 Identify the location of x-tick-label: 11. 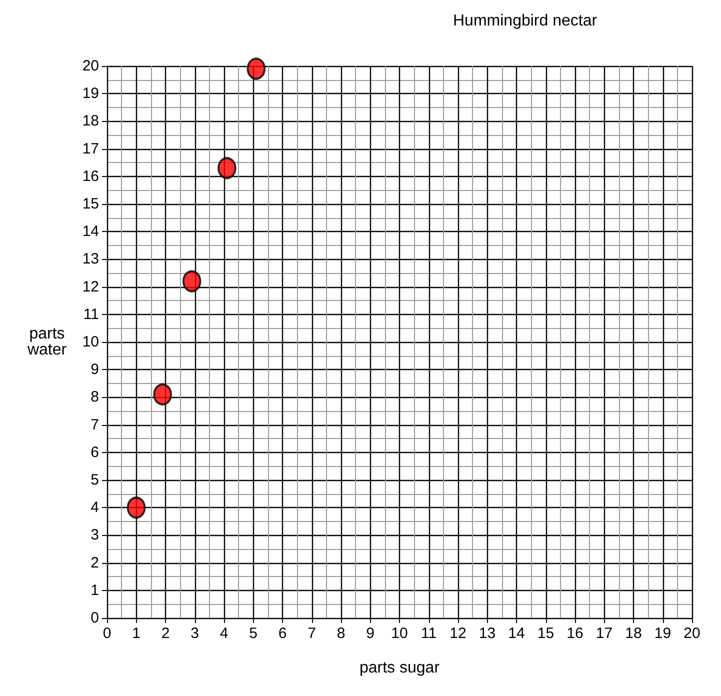
(428, 633).